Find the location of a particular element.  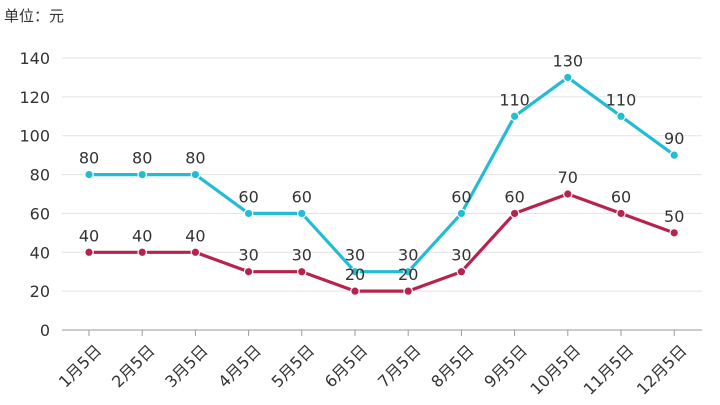

x-tick-label: 1月5日 is located at coordinates (80, 366).